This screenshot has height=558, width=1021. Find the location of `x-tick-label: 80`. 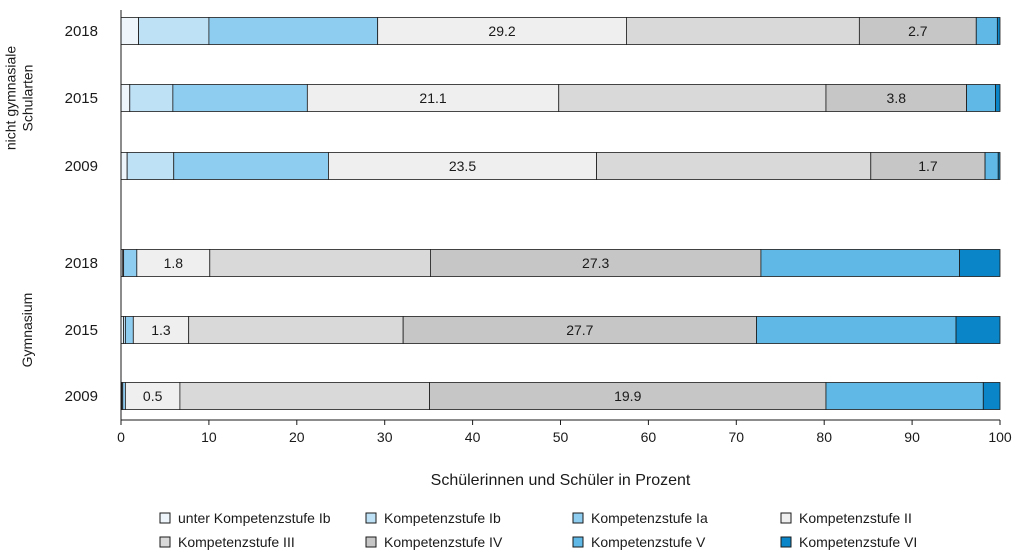

x-tick-label: 80 is located at coordinates (824, 437).